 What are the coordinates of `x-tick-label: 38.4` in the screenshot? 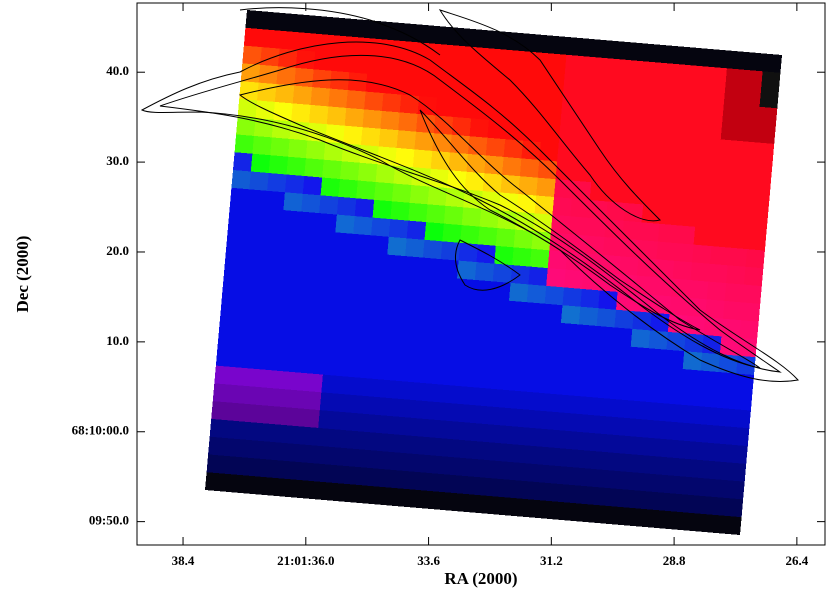 It's located at (183, 560).